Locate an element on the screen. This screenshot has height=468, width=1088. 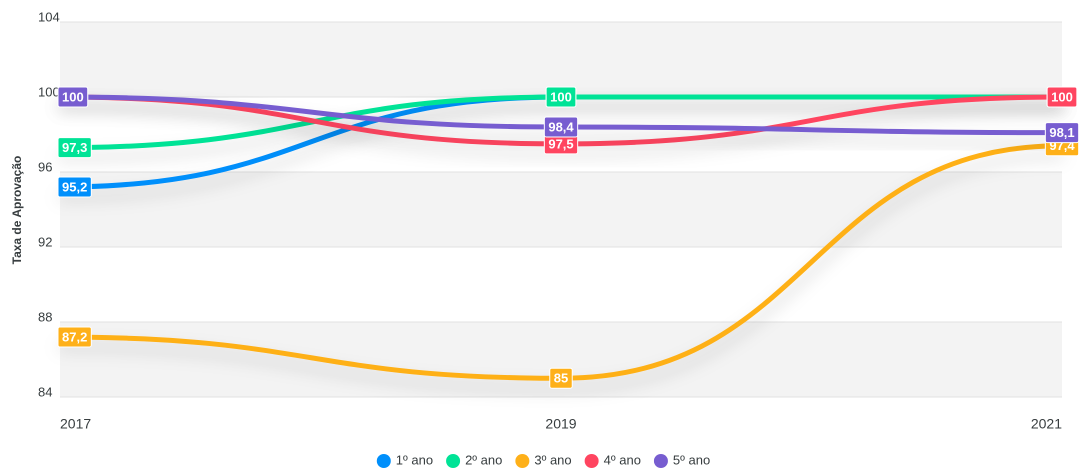
data-label-text: 95,2 is located at coordinates (74, 186).